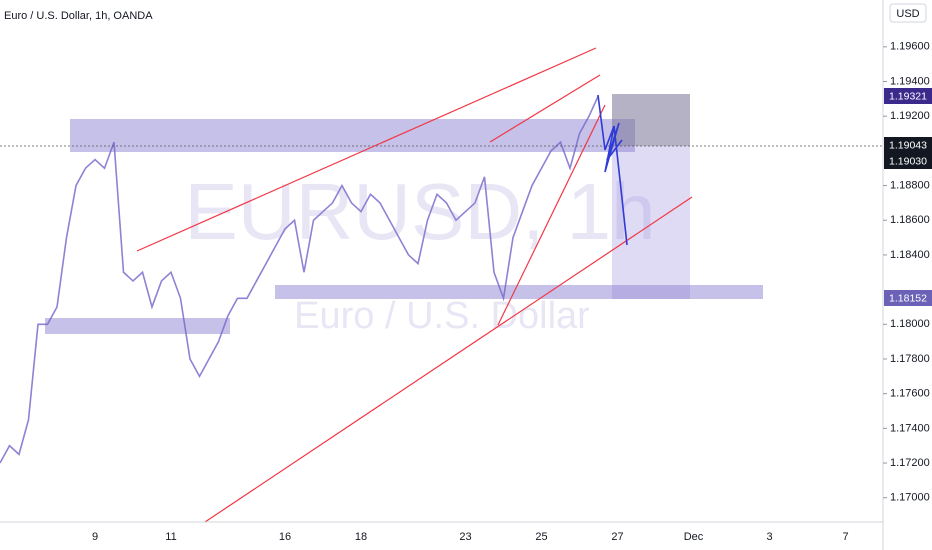 This screenshot has width=932, height=550. What do you see at coordinates (442, 316) in the screenshot?
I see `watermark-subtitle: Euro / U.S. Dollar` at bounding box center [442, 316].